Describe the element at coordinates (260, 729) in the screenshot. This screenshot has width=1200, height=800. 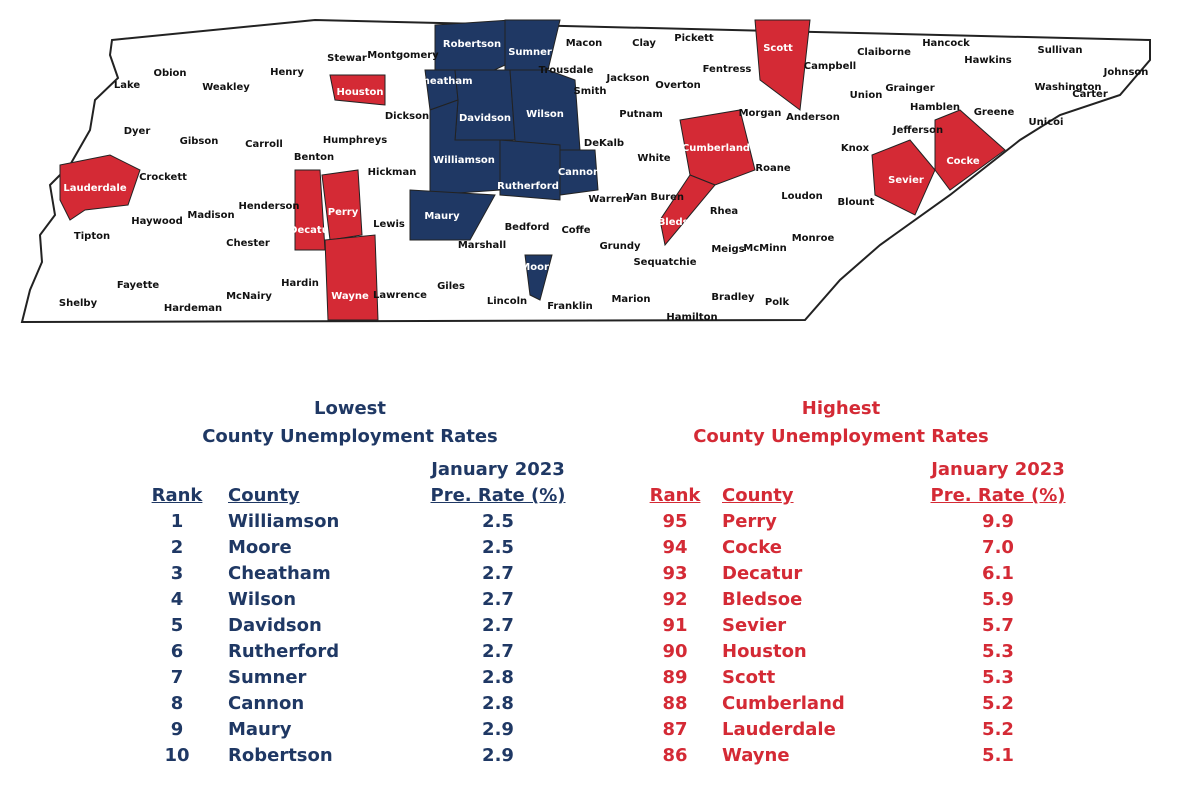
I see `table-text: Maury` at that location.